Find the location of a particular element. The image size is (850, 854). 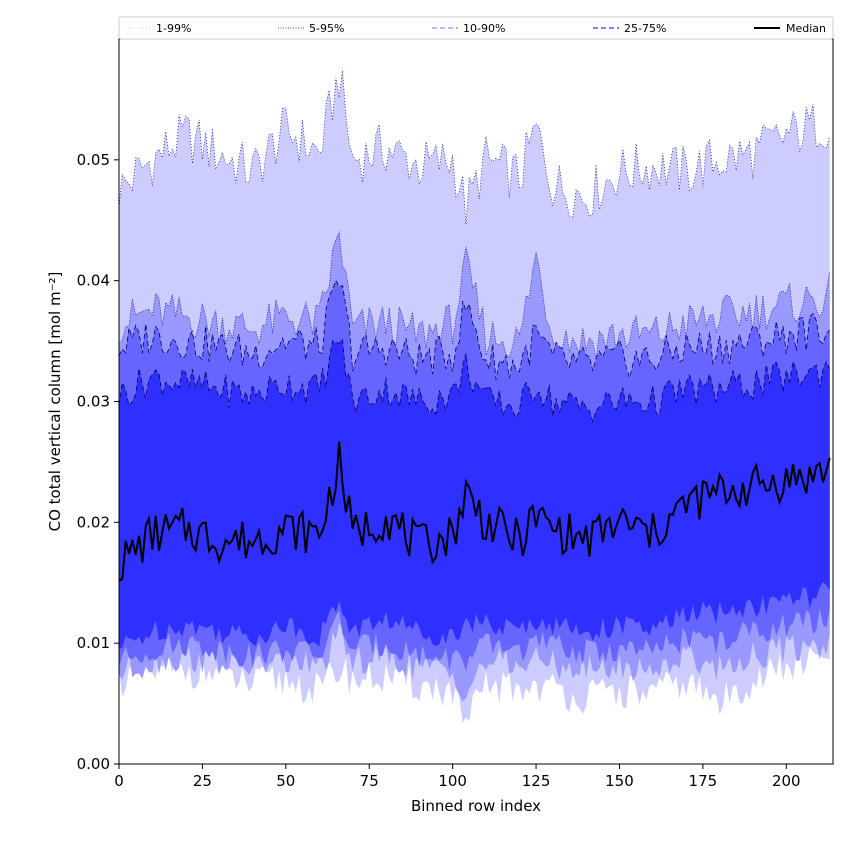

legend: 1-99% 5-95% 10-90% 25-75% Median is located at coordinates (476, 28).